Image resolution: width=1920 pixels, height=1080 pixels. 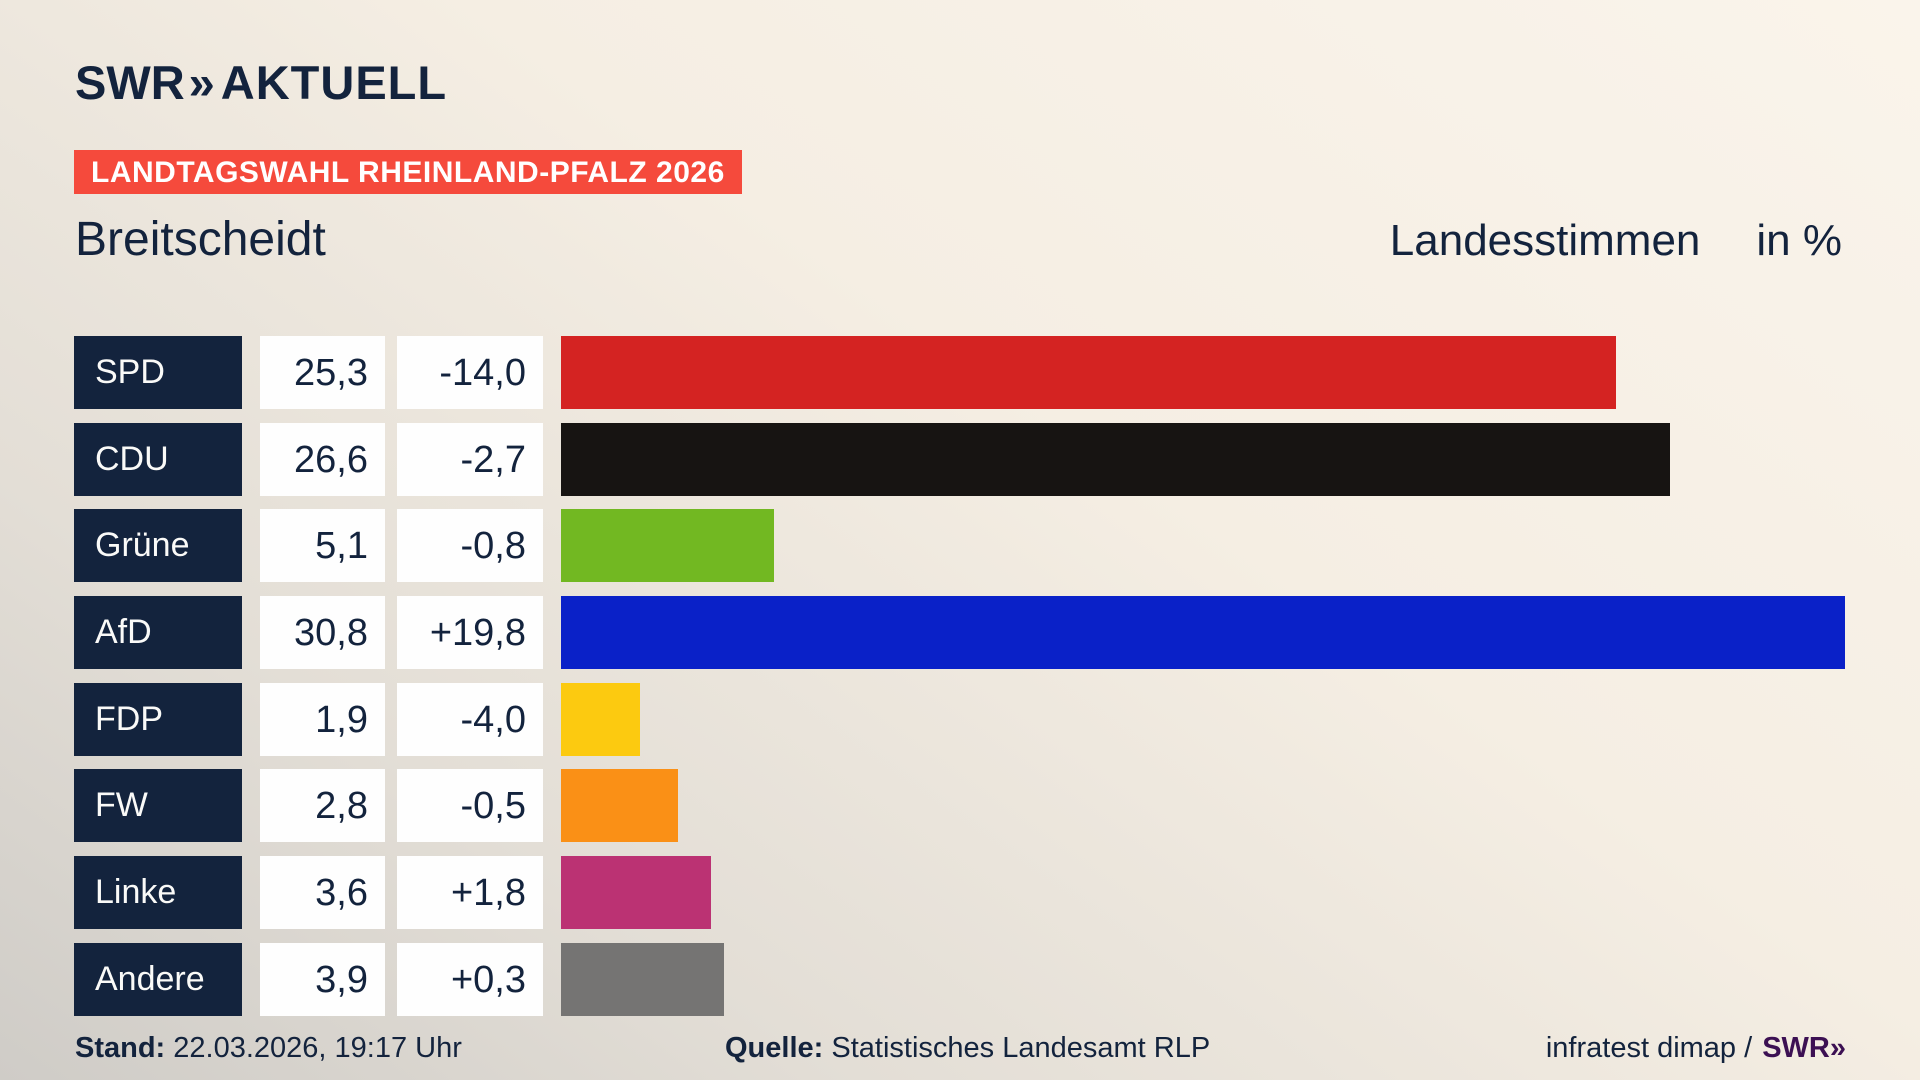 I want to click on party-label: Linke, so click(x=158, y=893).